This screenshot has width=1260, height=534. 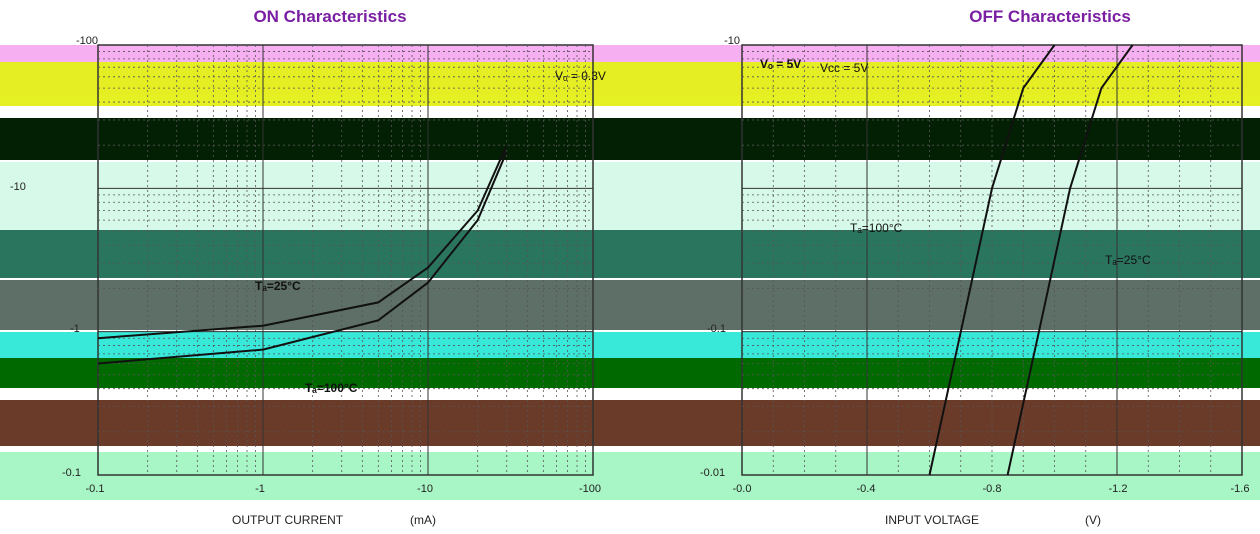 What do you see at coordinates (423, 520) in the screenshot?
I see `on-xaxis-unit: (mA)` at bounding box center [423, 520].